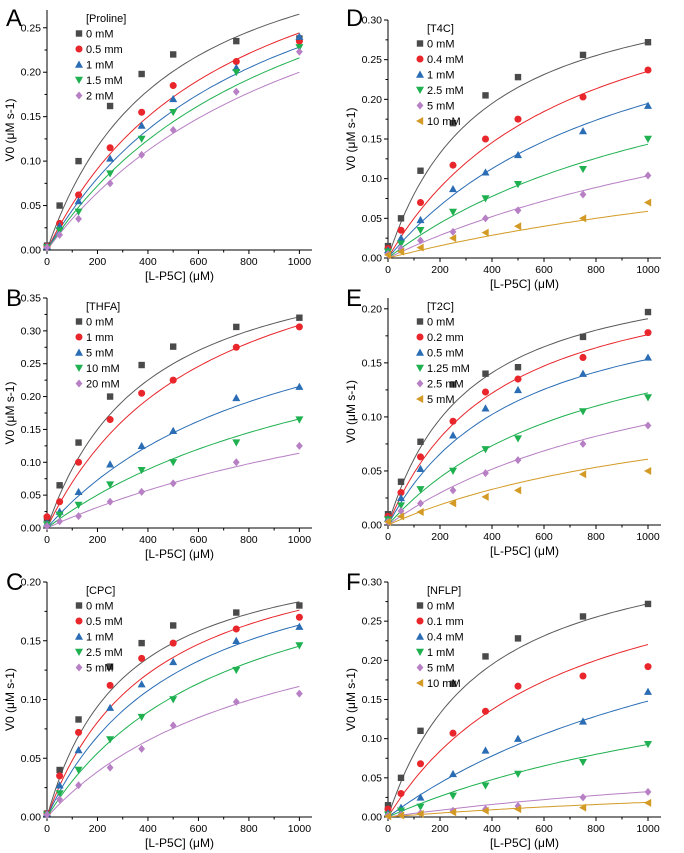 Image resolution: width=684 pixels, height=853 pixels. Describe the element at coordinates (14, 298) in the screenshot. I see `panel-letter: B` at that location.